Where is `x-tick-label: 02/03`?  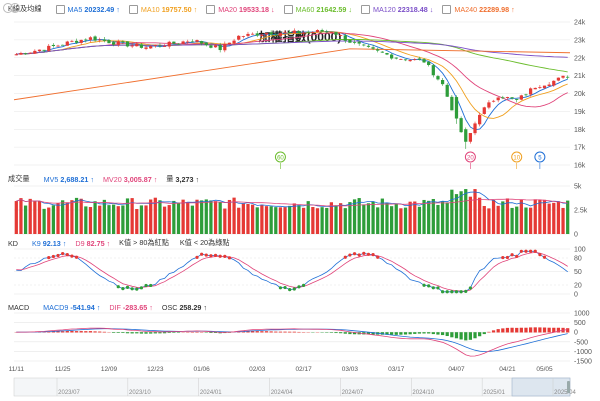
x-tick-label: 02/03 is located at coordinates (257, 369).